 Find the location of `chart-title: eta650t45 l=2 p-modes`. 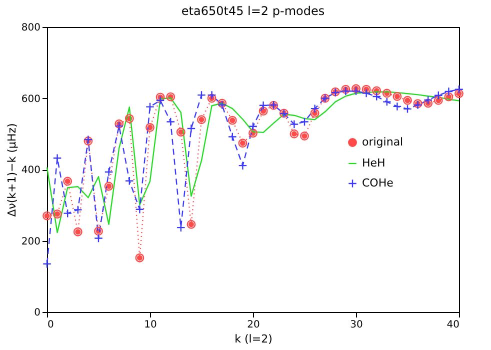

chart-title: eta650t45 l=2 p-modes is located at coordinates (253, 11).